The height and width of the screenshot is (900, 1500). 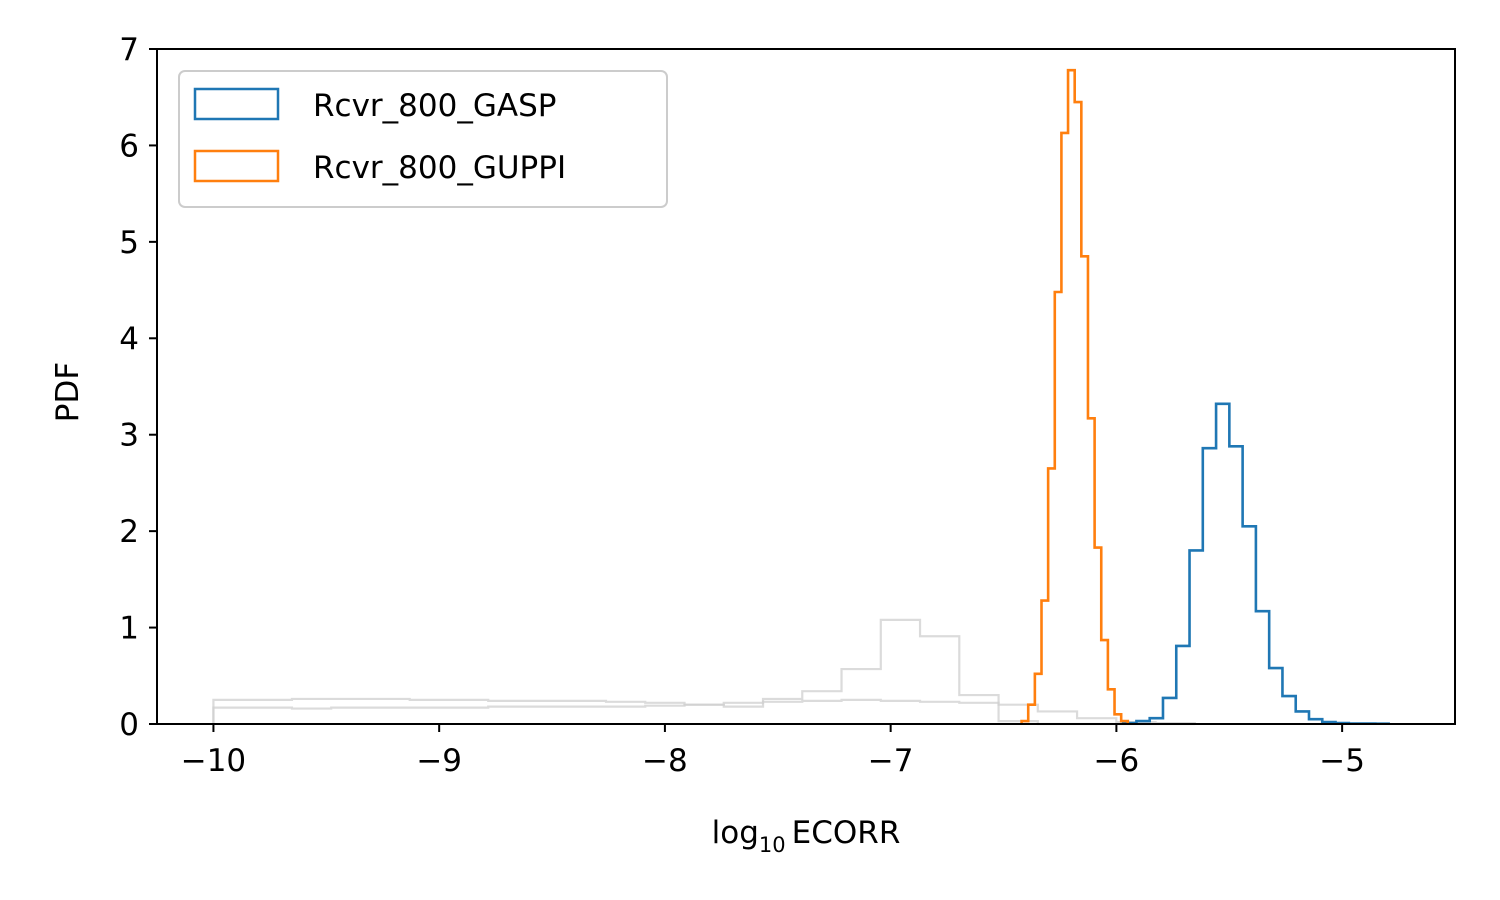 What do you see at coordinates (439, 761) in the screenshot?
I see `x-tick-label: −9` at bounding box center [439, 761].